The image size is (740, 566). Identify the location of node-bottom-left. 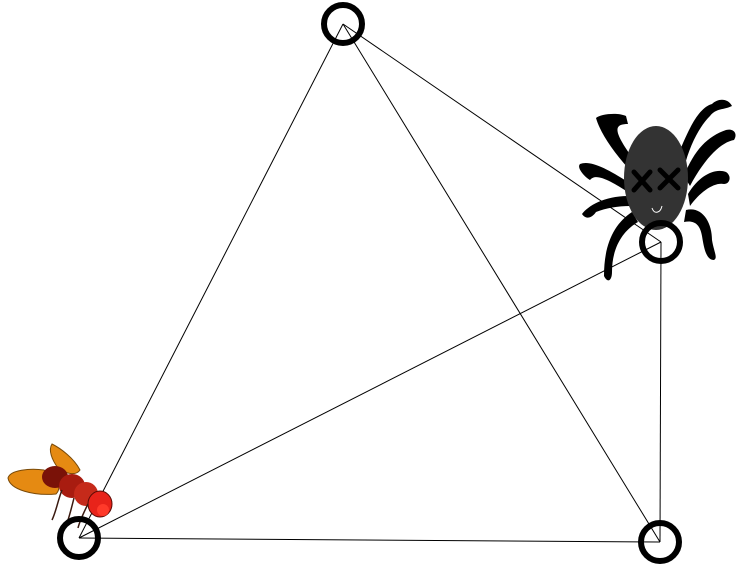
(79, 538).